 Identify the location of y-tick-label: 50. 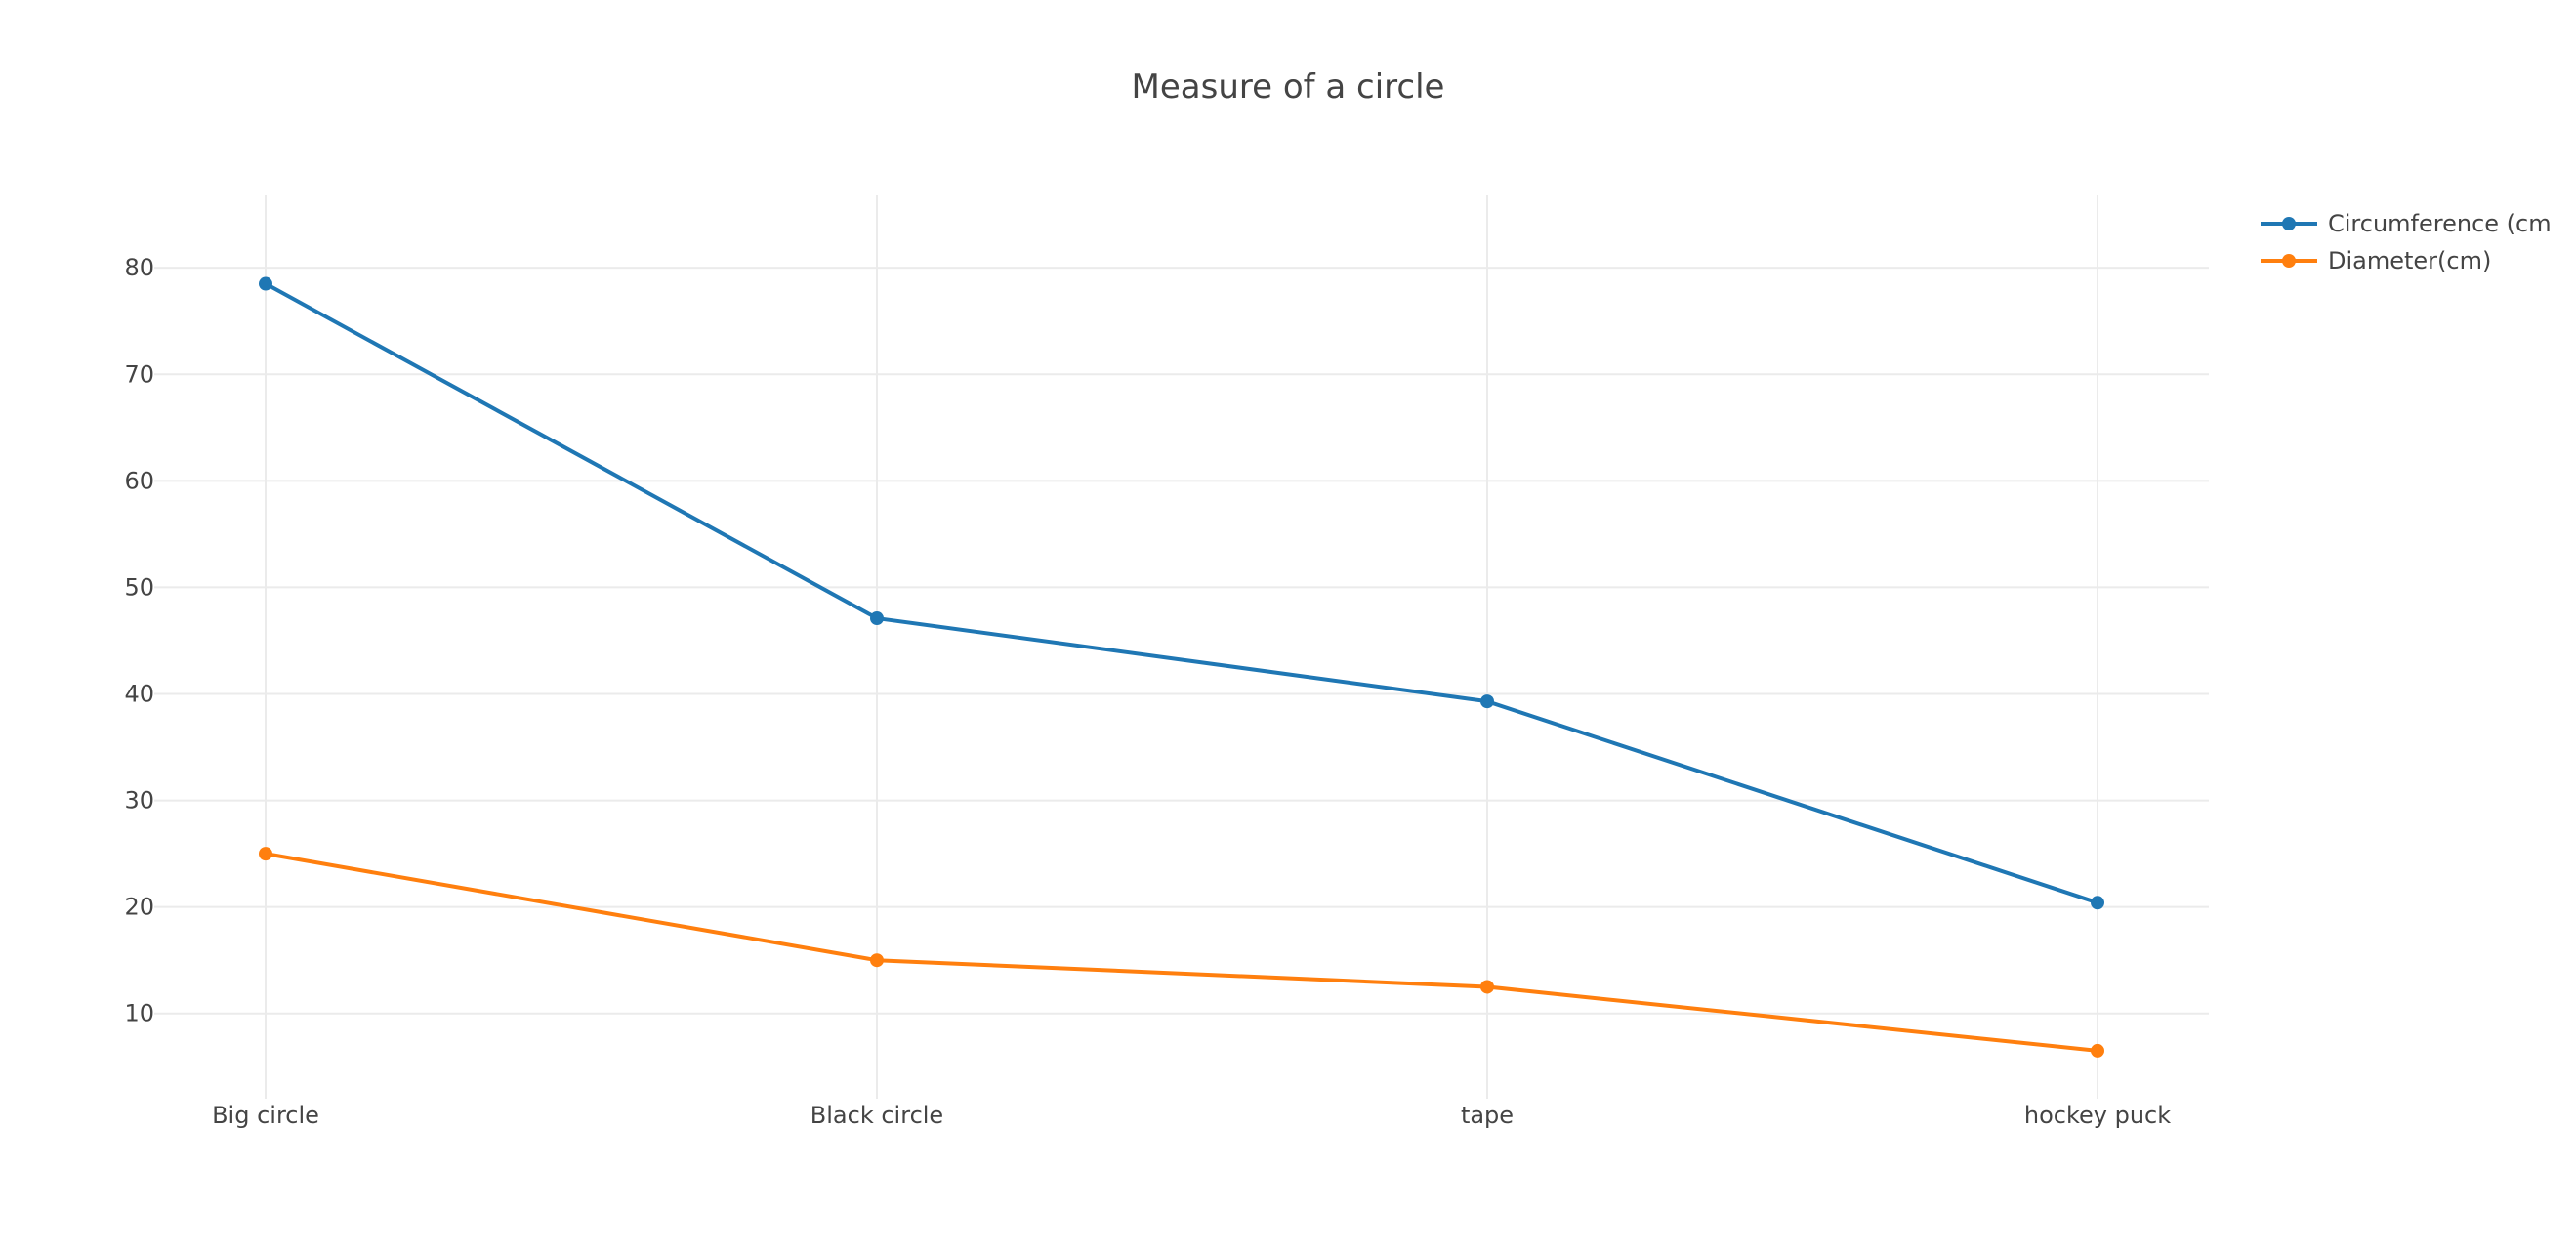
(139, 587).